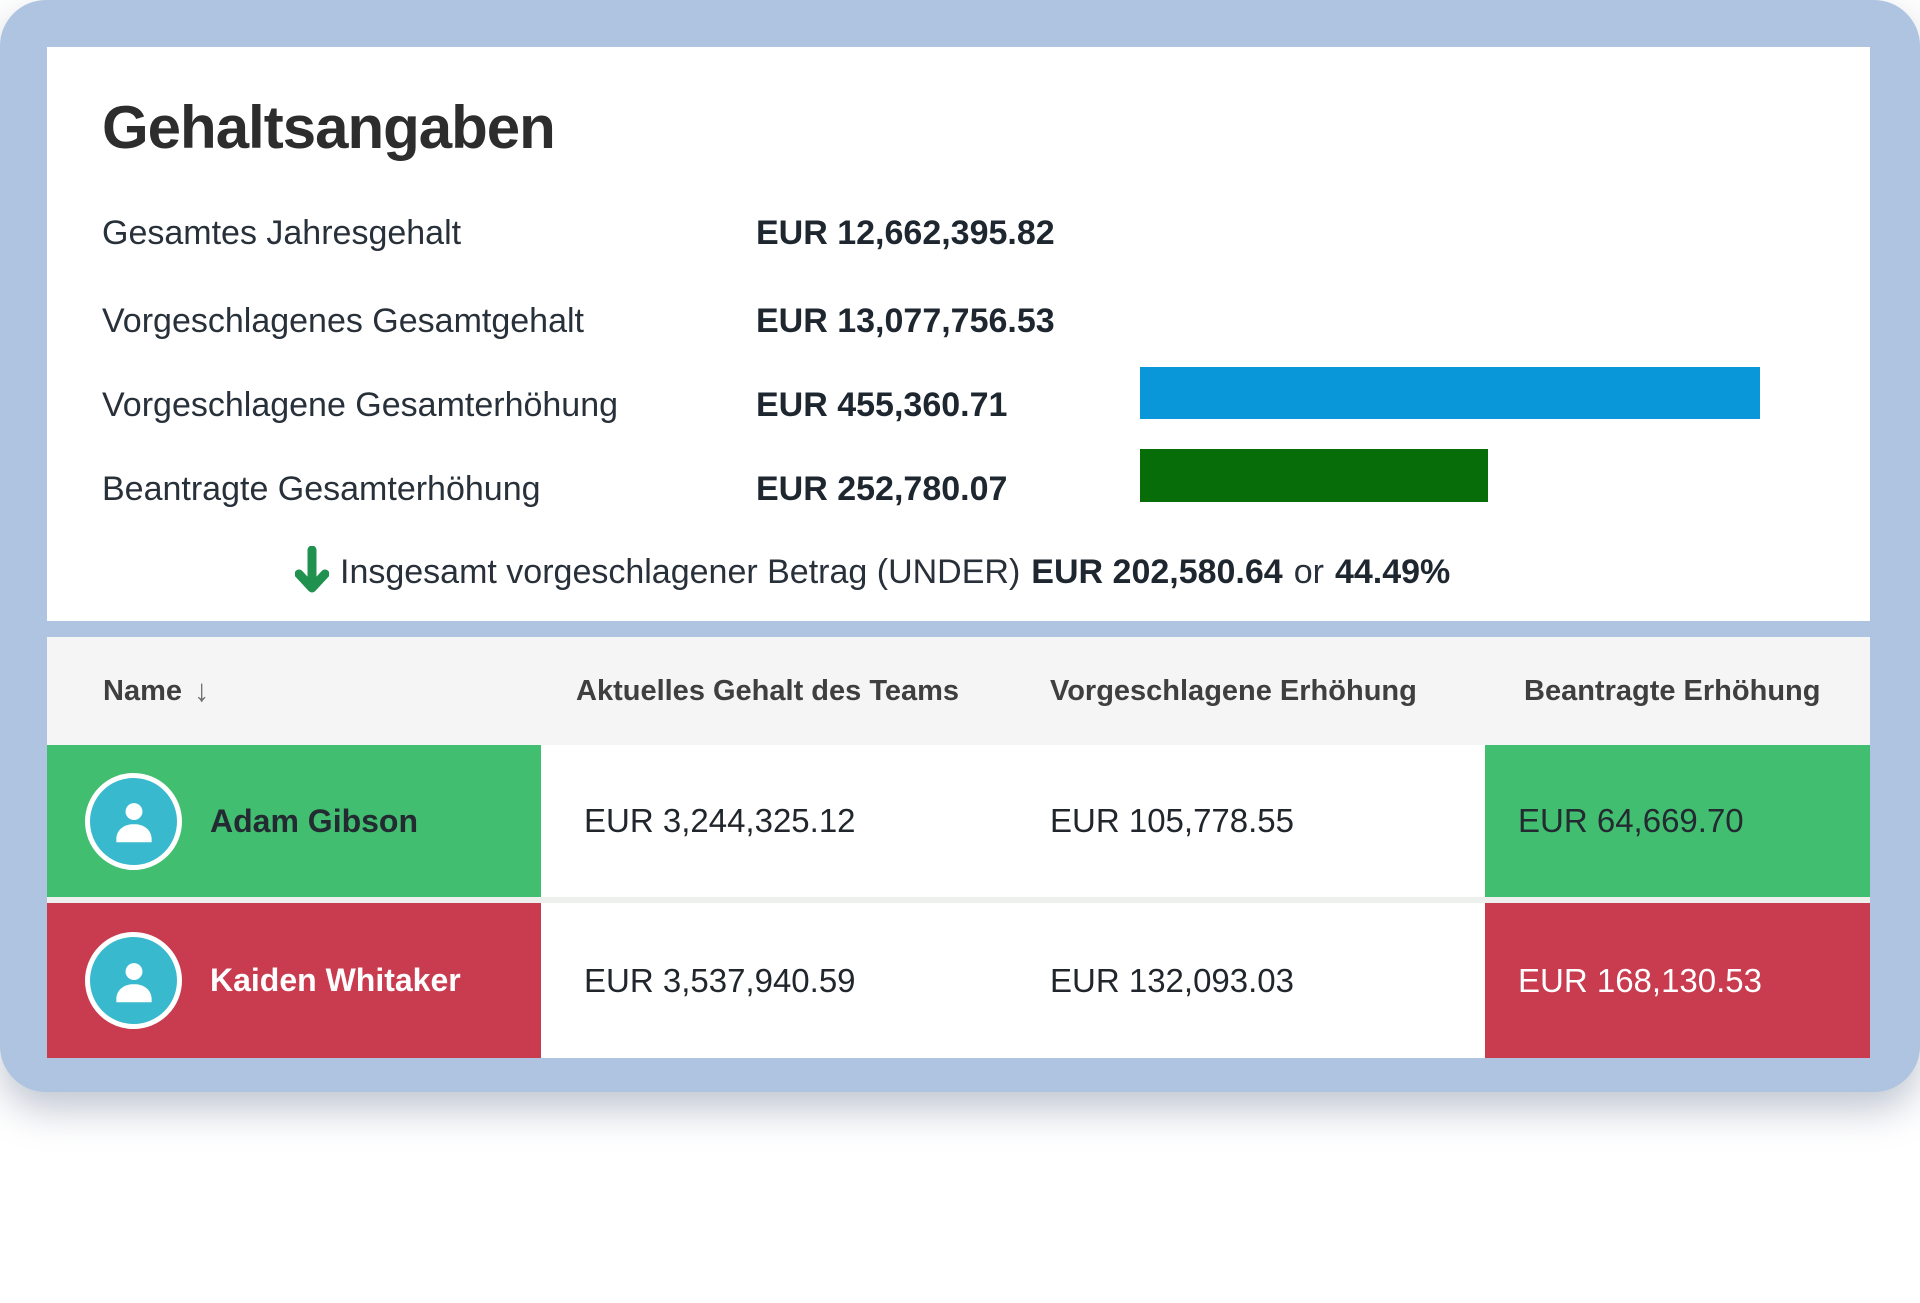 The width and height of the screenshot is (1920, 1303). Describe the element at coordinates (882, 405) in the screenshot. I see `summary-value: EUR 455,360.71` at that location.